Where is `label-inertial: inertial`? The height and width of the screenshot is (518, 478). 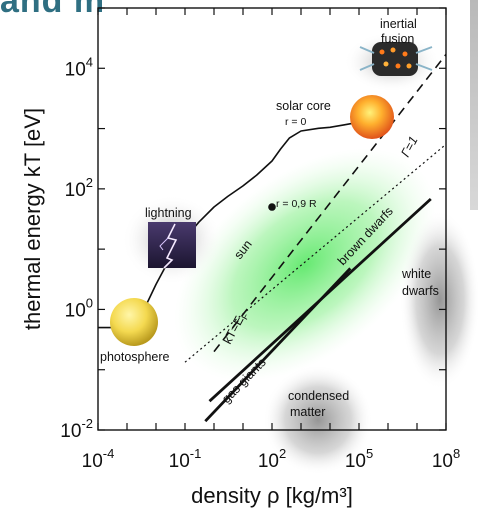
label-inertial: inertial is located at coordinates (398, 24).